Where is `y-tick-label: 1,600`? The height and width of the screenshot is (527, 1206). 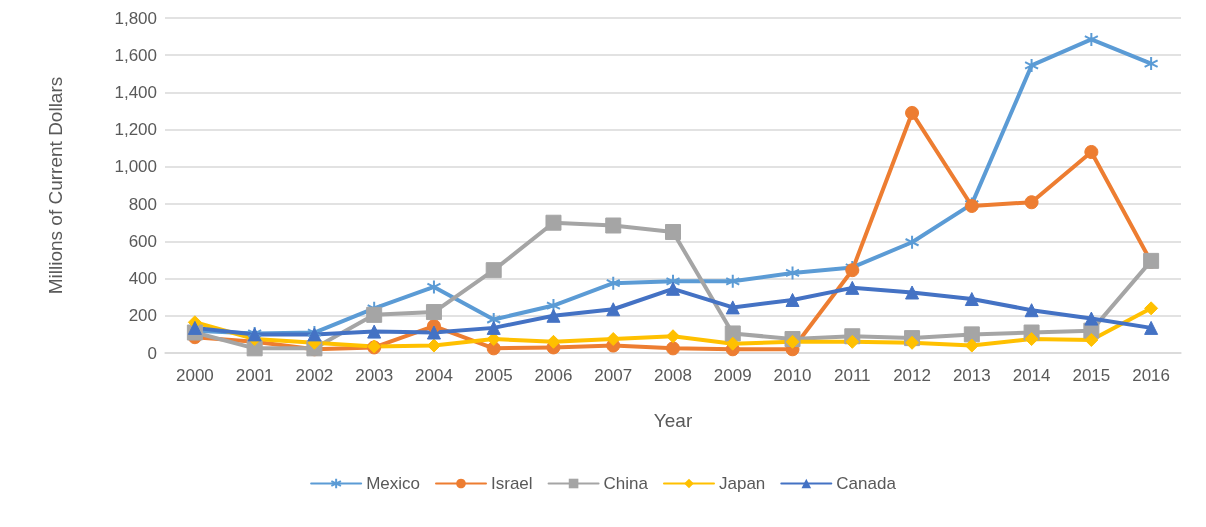
y-tick-label: 1,600 is located at coordinates (135, 55).